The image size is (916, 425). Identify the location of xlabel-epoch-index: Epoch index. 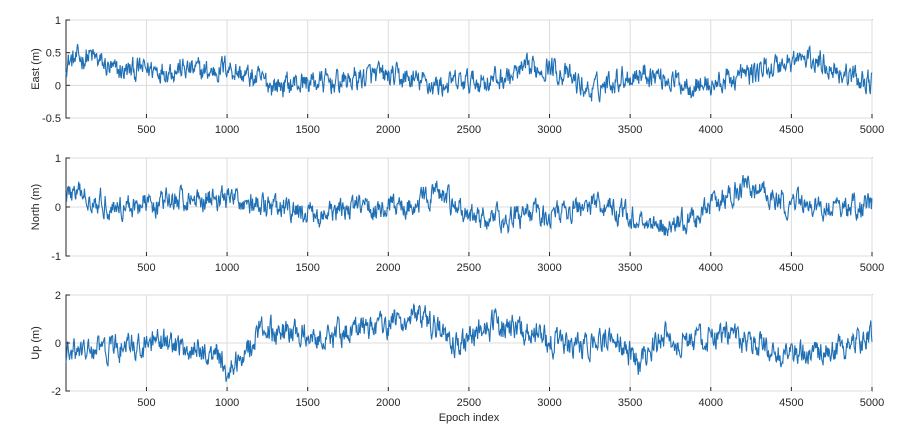
(469, 418).